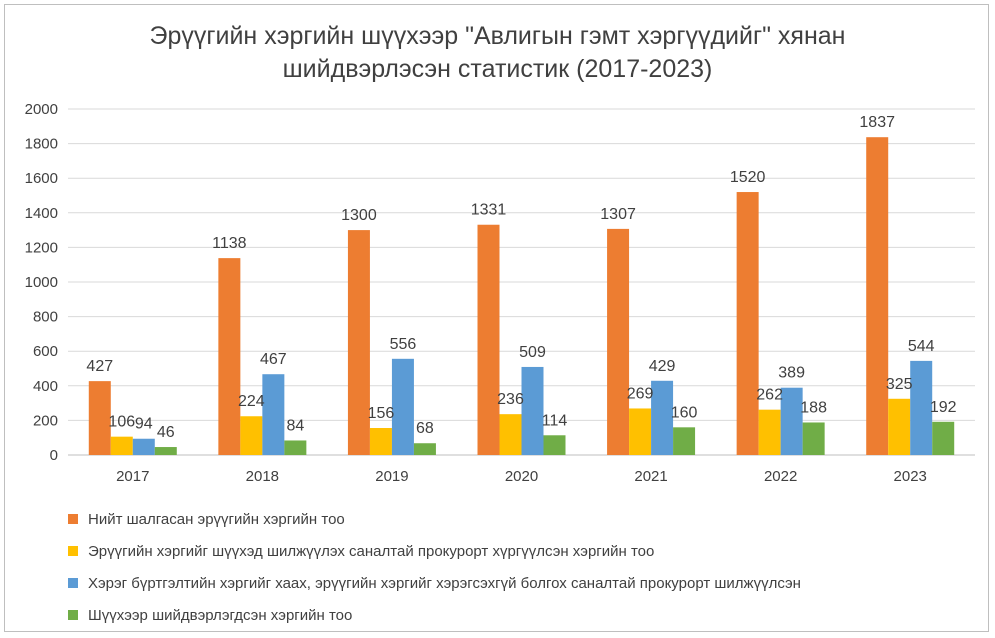 Image resolution: width=995 pixels, height=638 pixels. What do you see at coordinates (295, 425) in the screenshot?
I see `data-label: 84` at bounding box center [295, 425].